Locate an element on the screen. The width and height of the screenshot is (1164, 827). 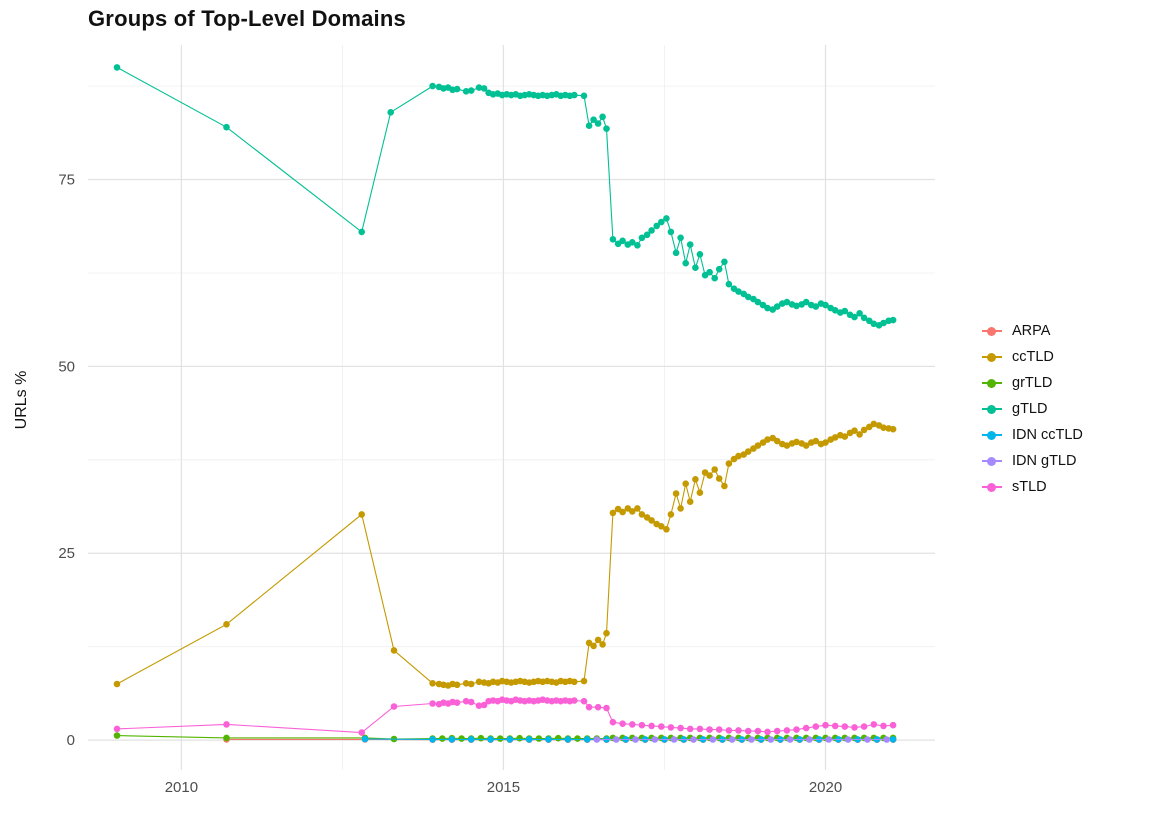
legend-label: grTLD is located at coordinates (1032, 383).